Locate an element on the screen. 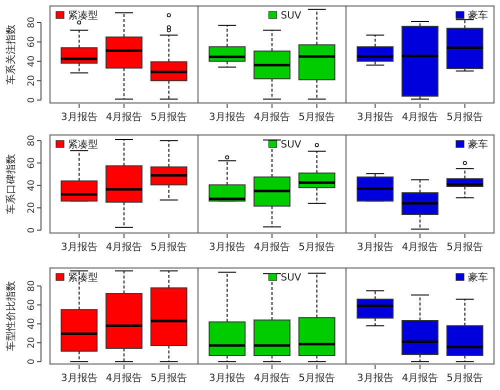 The height and width of the screenshot is (390, 500). y-axis-title: 车系口碑指数 is located at coordinates (11, 184).